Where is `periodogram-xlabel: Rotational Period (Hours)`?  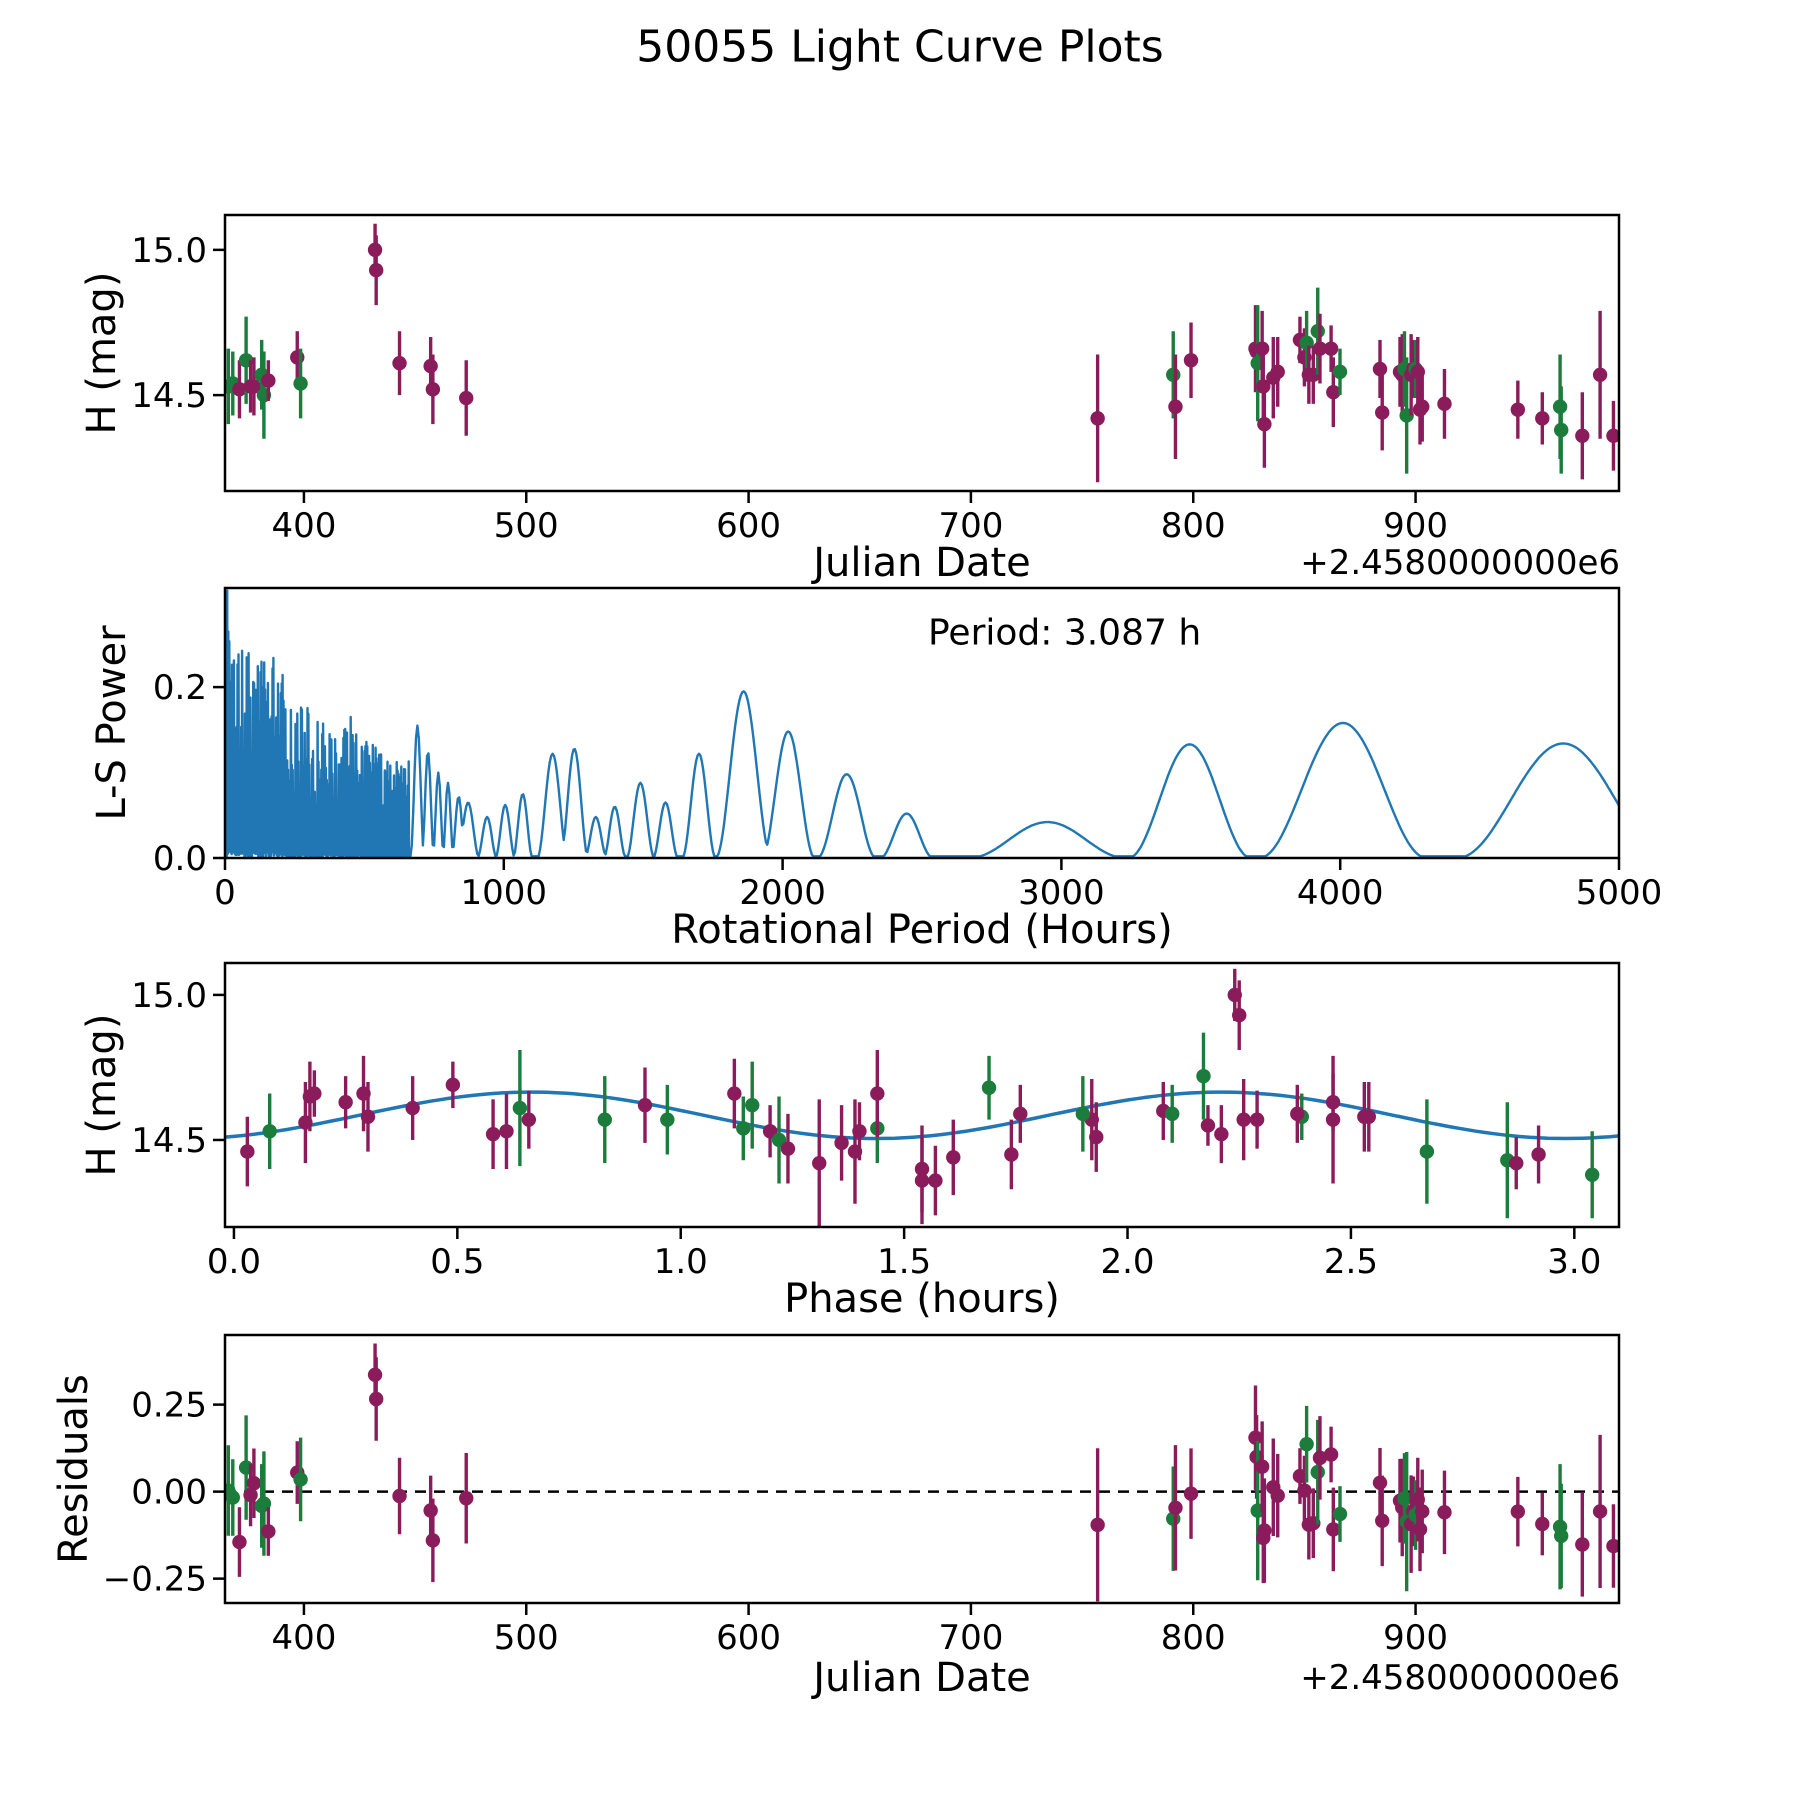
periodogram-xlabel: Rotational Period (Hours) is located at coordinates (922, 930).